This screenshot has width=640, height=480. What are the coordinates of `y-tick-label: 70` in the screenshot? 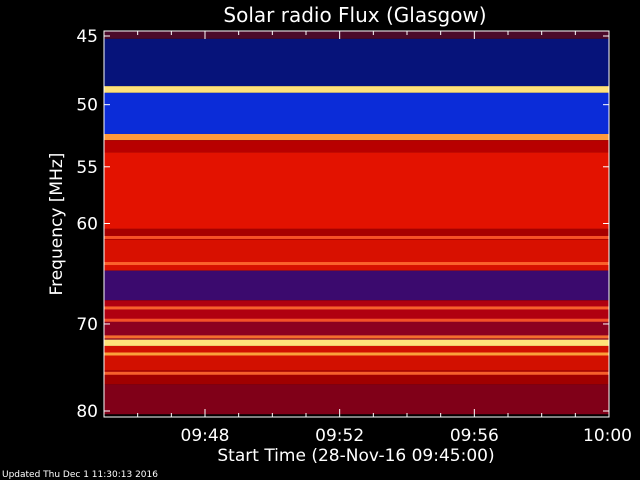 It's located at (87, 325).